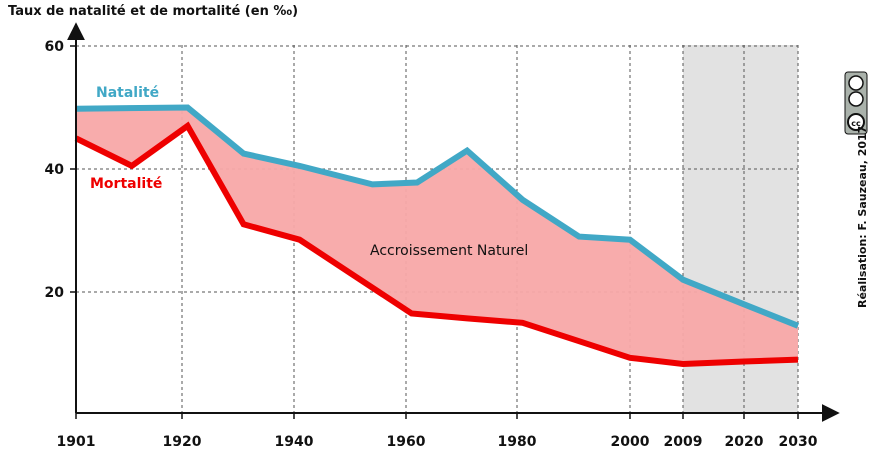 The image size is (873, 450). Describe the element at coordinates (127, 93) in the screenshot. I see `series-label-natalite: Natalité` at that location.